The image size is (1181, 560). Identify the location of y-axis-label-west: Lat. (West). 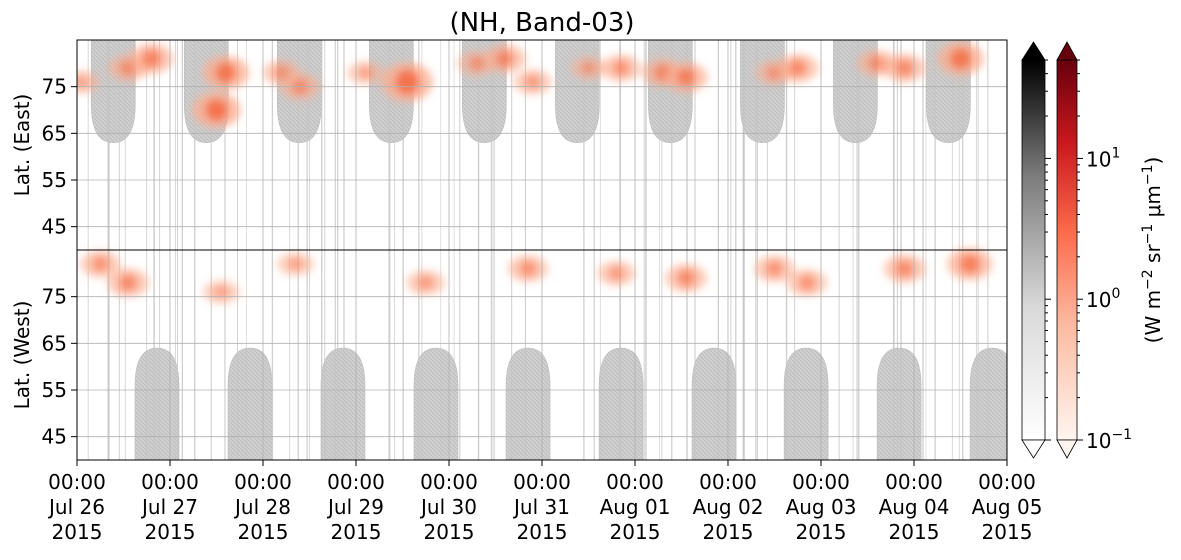
(22, 355).